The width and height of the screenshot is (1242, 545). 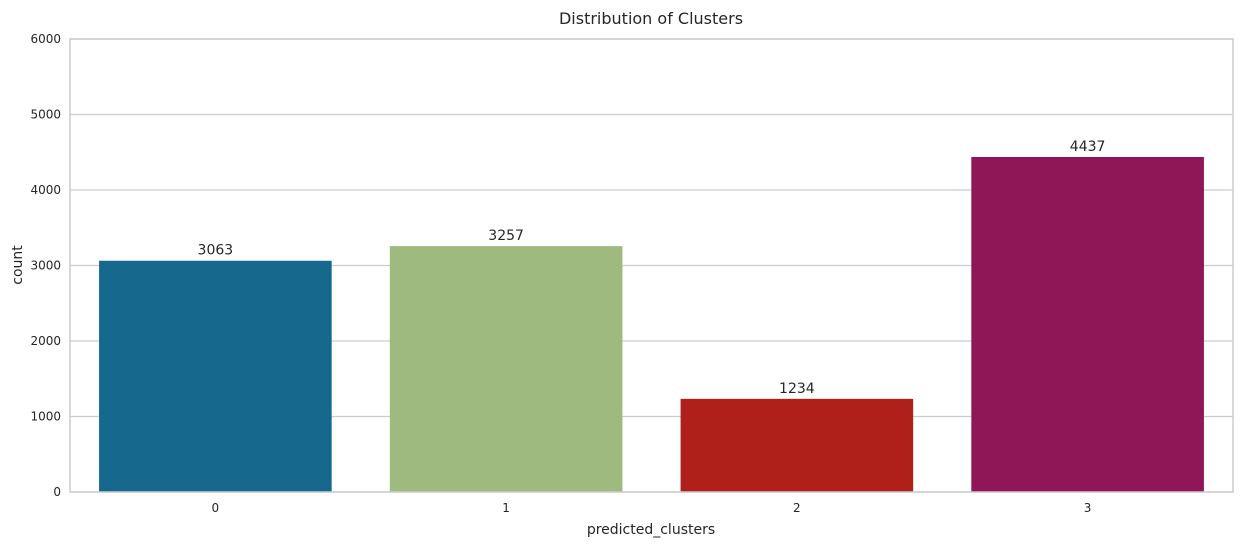 What do you see at coordinates (18, 265) in the screenshot?
I see `y-axis-label: count` at bounding box center [18, 265].